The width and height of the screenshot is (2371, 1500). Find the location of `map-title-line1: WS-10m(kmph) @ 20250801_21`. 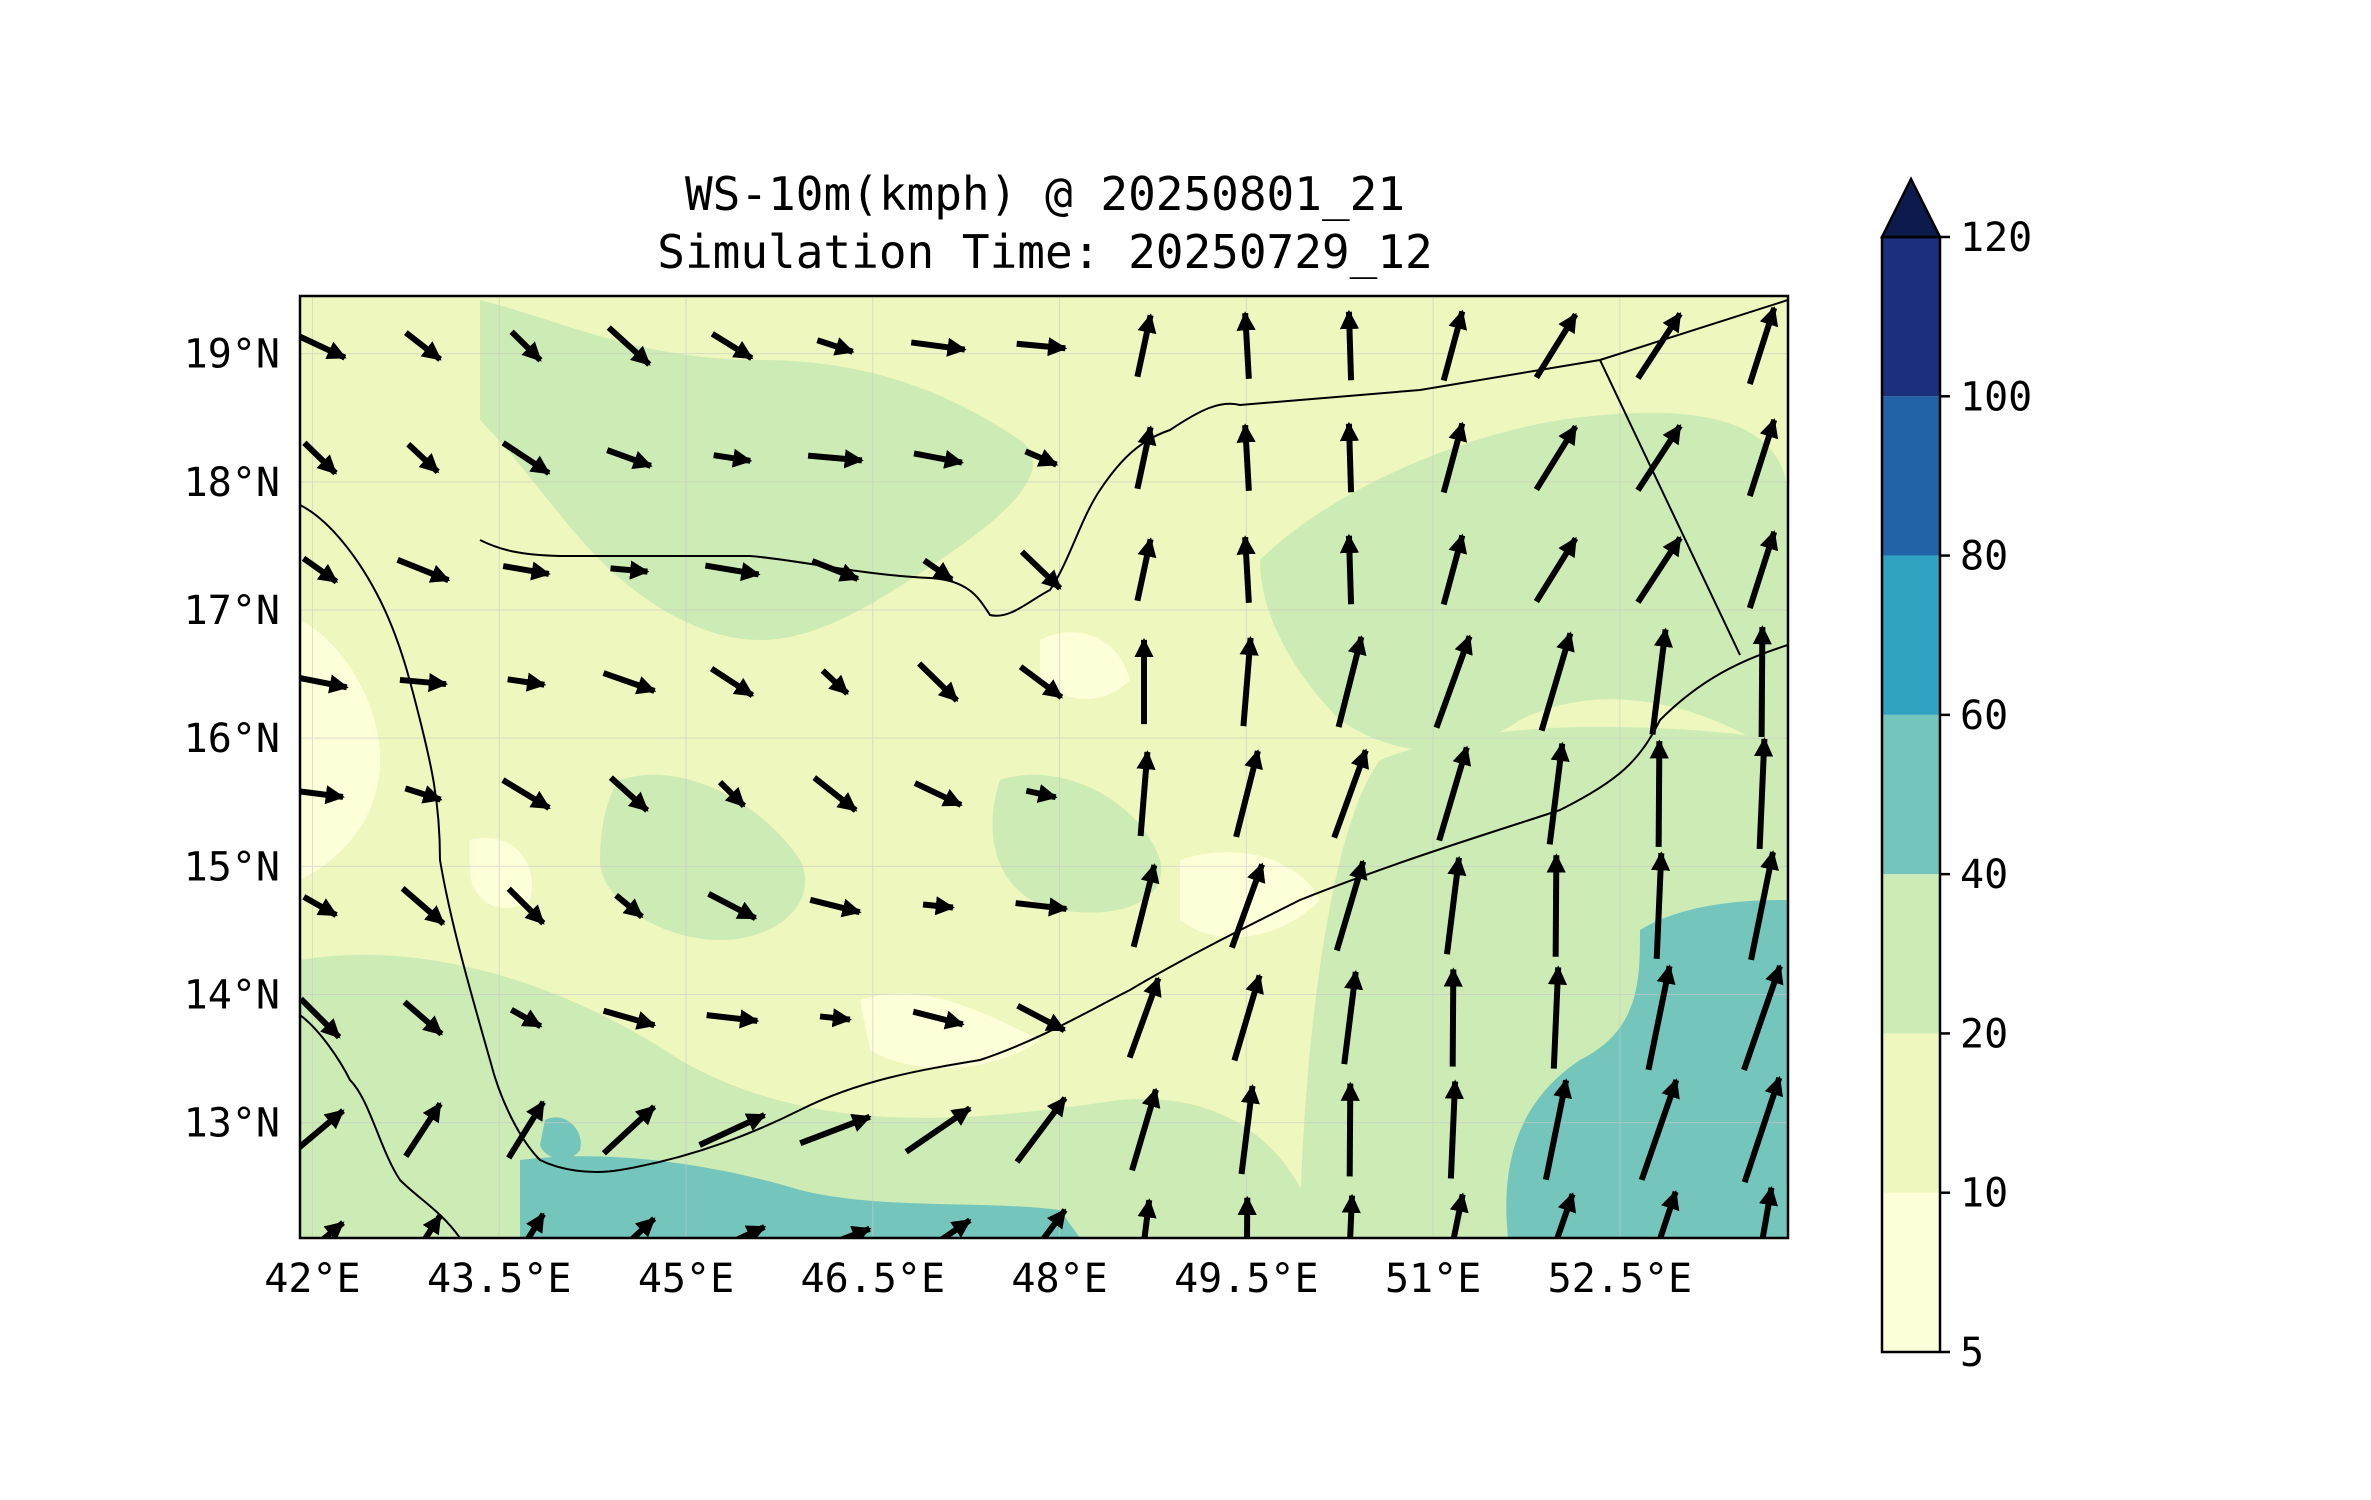

map-title-line1: WS-10m(kmph) @ 20250801_21 is located at coordinates (1045, 194).